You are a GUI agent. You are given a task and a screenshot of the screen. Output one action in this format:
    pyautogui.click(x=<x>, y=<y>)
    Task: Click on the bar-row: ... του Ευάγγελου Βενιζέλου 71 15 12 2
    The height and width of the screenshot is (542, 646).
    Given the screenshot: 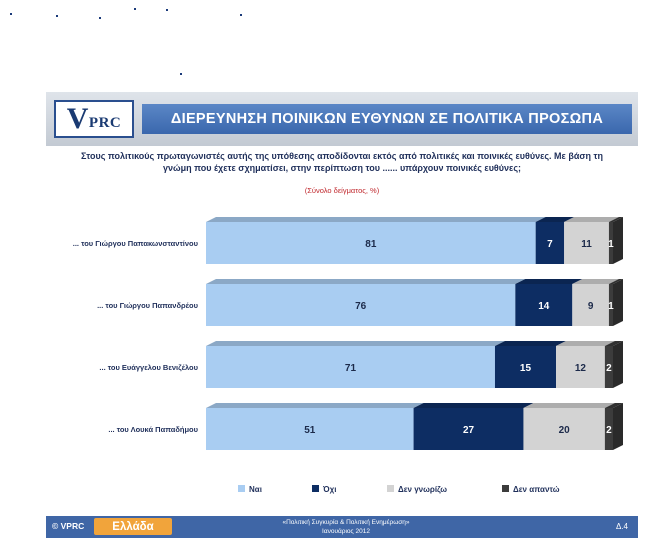 What is the action you would take?
    pyautogui.click(x=361, y=364)
    